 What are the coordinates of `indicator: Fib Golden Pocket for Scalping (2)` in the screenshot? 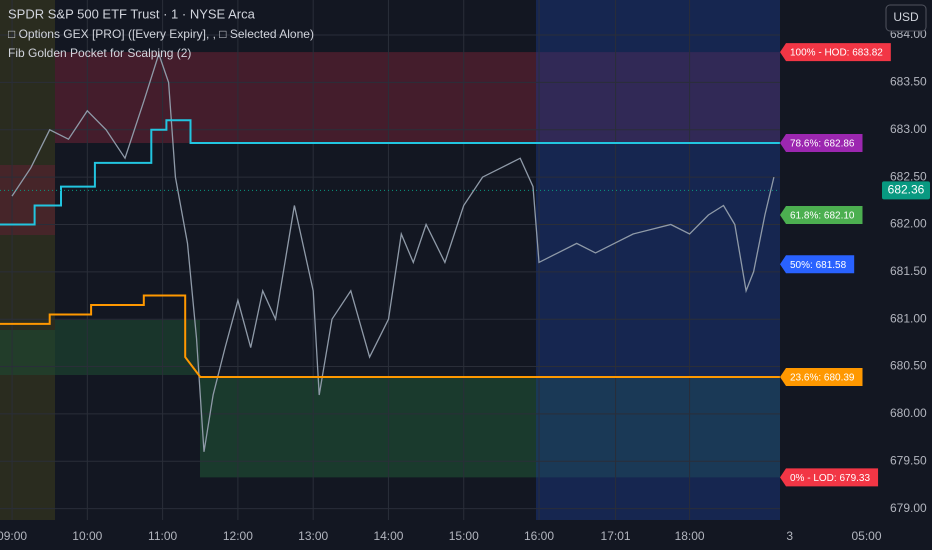 It's located at (99, 53).